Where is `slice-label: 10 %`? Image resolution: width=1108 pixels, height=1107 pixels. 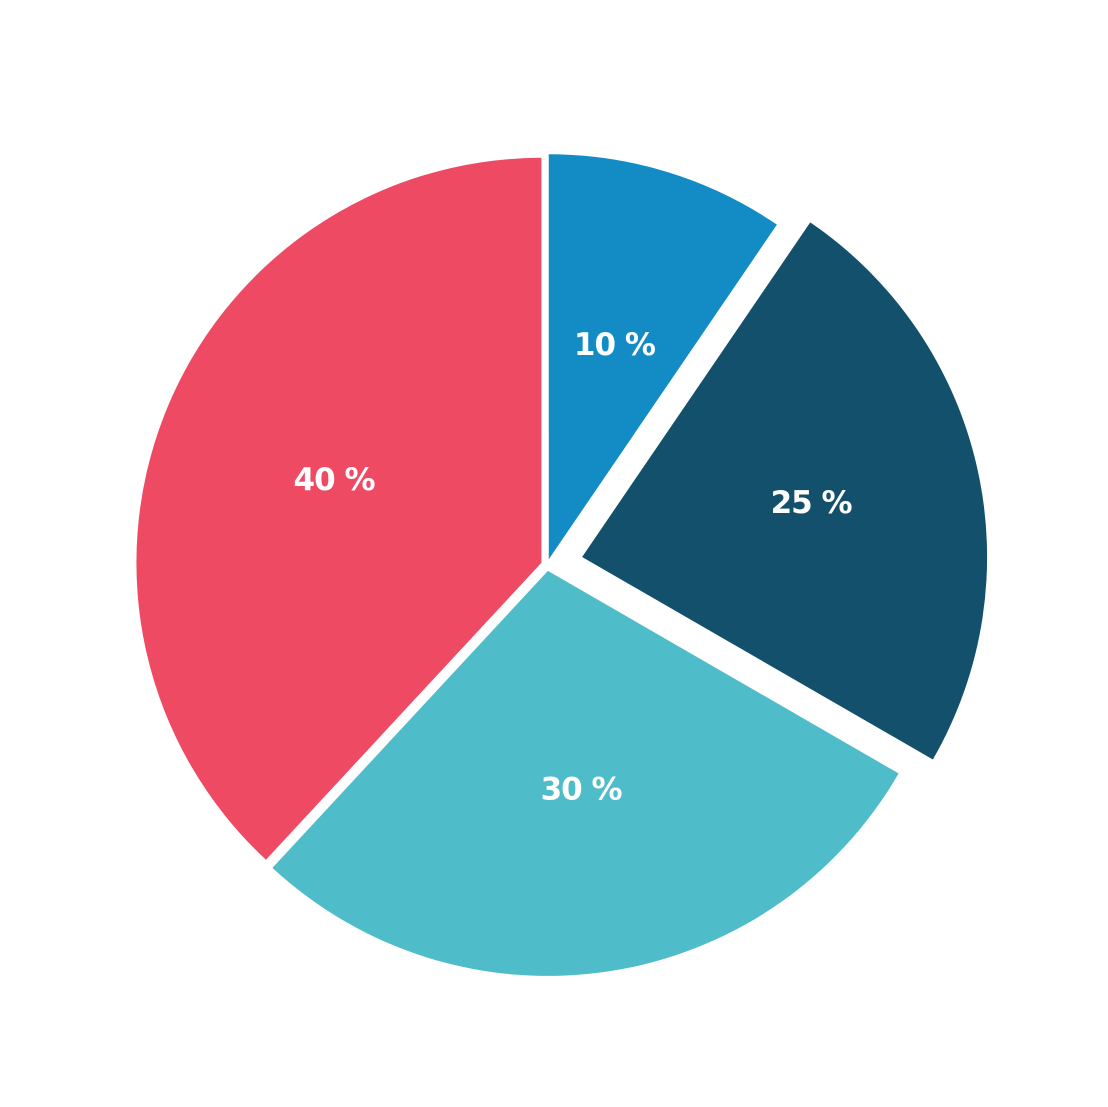 slice-label: 10 % is located at coordinates (615, 345).